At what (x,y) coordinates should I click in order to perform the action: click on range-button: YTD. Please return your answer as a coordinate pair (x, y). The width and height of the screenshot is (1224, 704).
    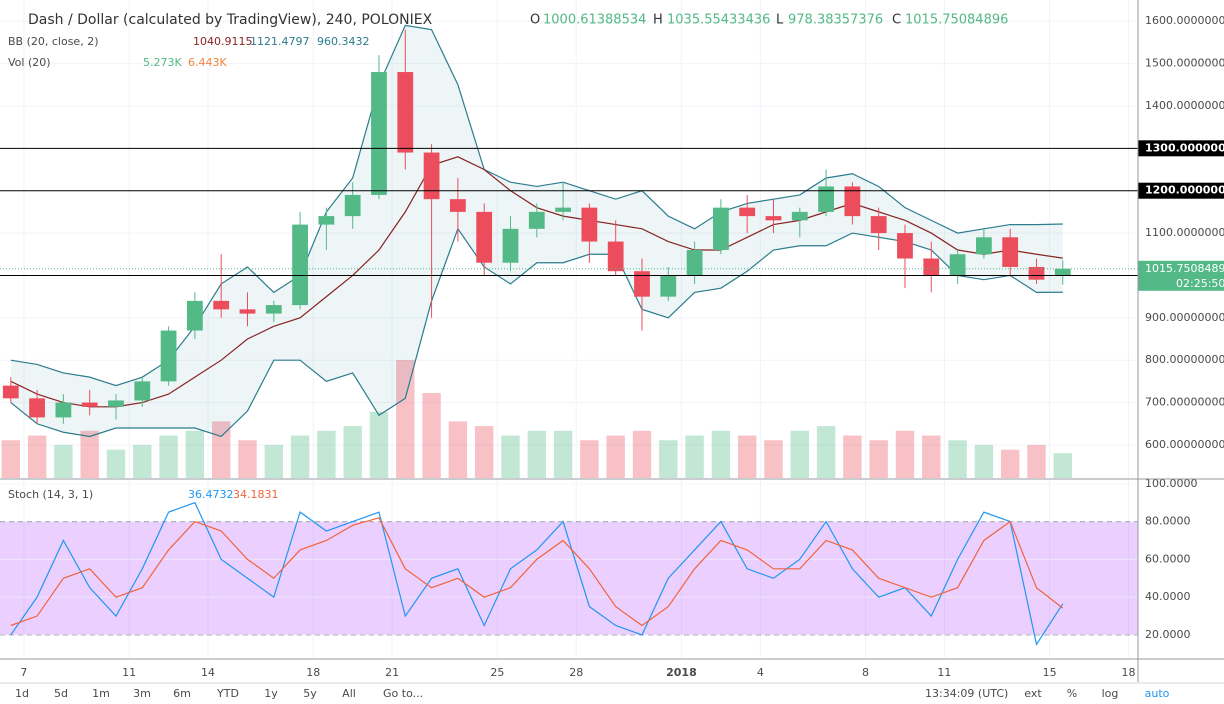
    Looking at the image, I should click on (227, 693).